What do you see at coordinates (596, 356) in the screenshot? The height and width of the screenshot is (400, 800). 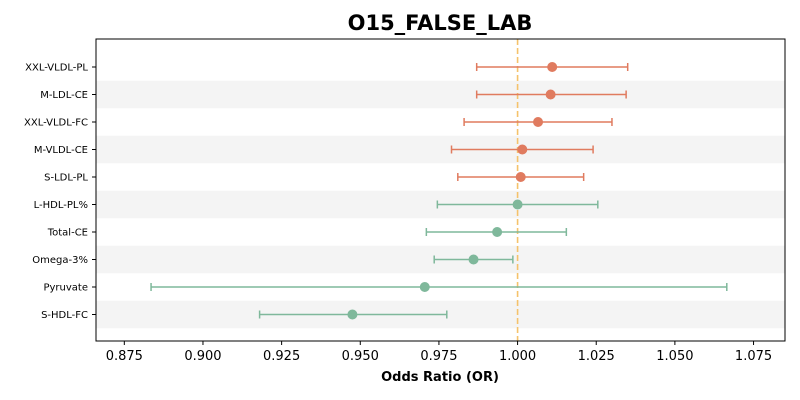 I see `x-tick-label: 1.025` at bounding box center [596, 356].